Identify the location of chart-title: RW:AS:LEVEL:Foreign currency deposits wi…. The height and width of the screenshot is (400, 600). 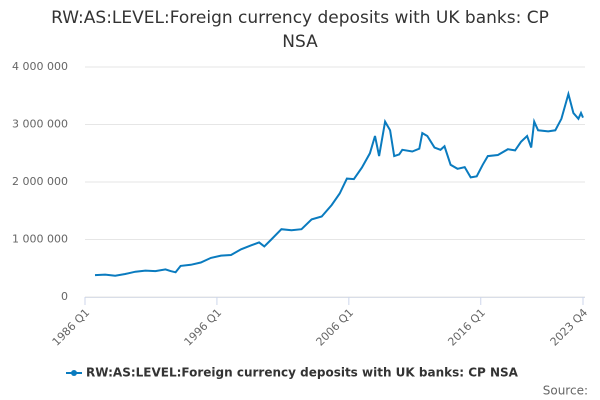
(300, 30).